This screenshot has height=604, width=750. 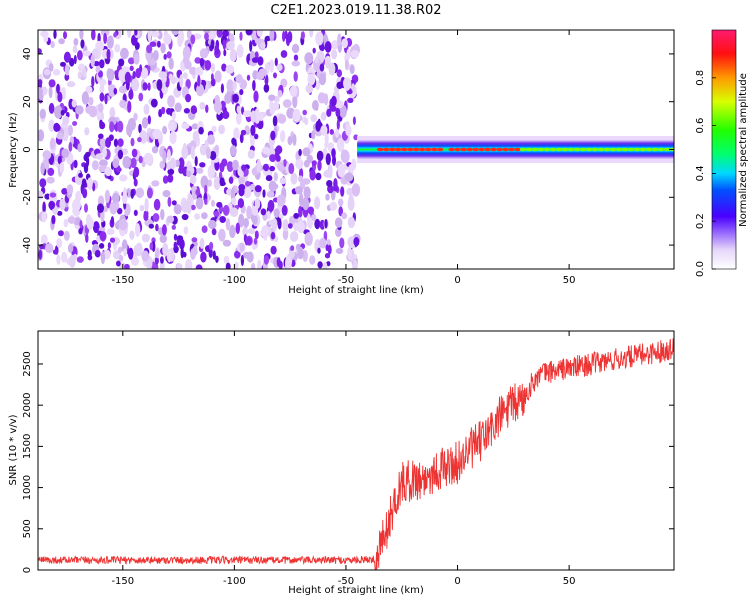 What do you see at coordinates (27, 197) in the screenshot?
I see `spectrogram-y-tick-label: -20` at bounding box center [27, 197].